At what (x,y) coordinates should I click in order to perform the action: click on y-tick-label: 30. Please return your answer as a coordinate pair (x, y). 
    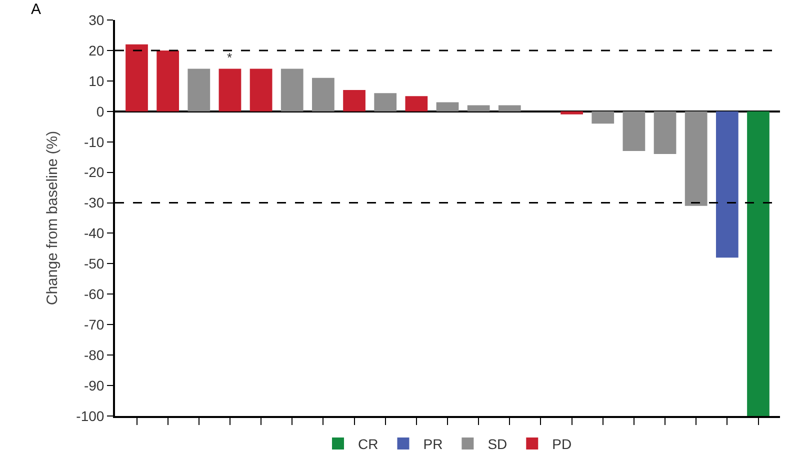
    Looking at the image, I should click on (96, 20).